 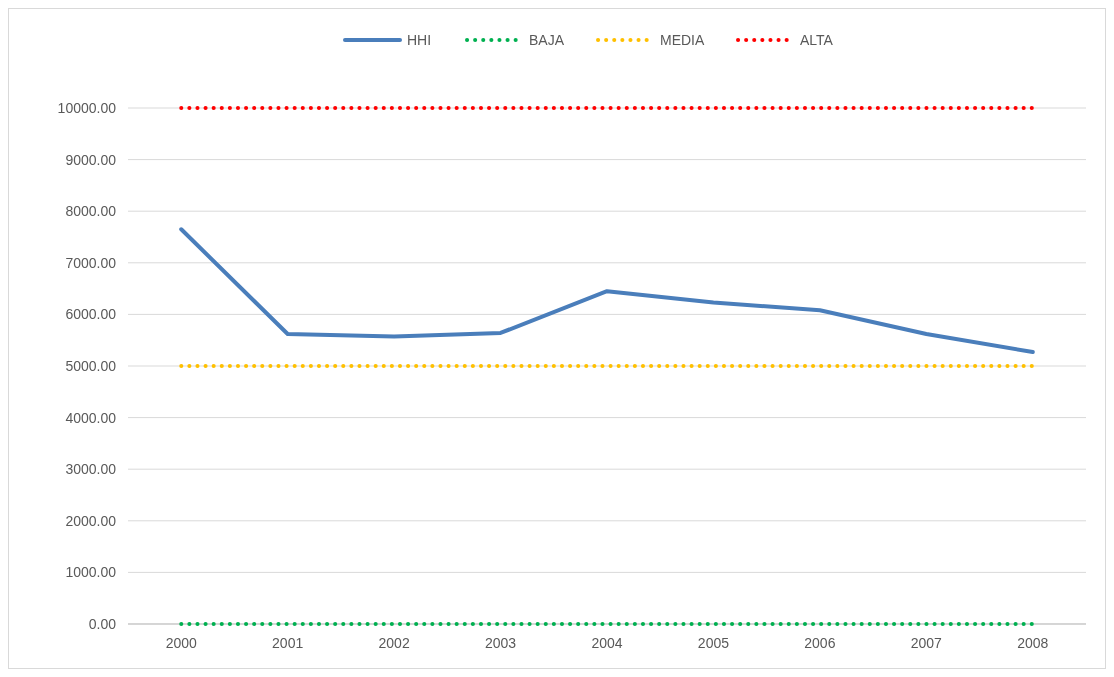 What do you see at coordinates (91, 572) in the screenshot?
I see `y-tick-label: 1000.00` at bounding box center [91, 572].